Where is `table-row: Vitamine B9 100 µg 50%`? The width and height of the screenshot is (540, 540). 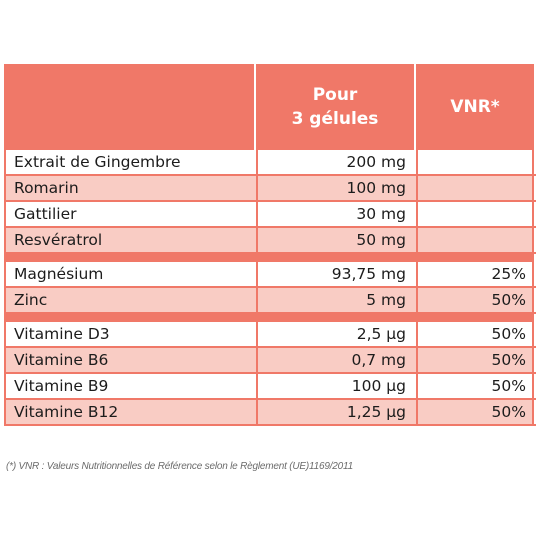
table-row: Vitamine B9 100 µg 50% is located at coordinates (270, 387).